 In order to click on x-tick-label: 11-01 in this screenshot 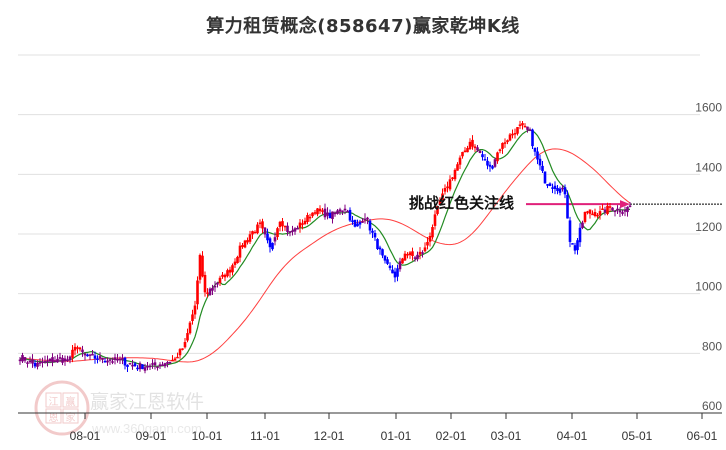, I will do `click(265, 436)`.